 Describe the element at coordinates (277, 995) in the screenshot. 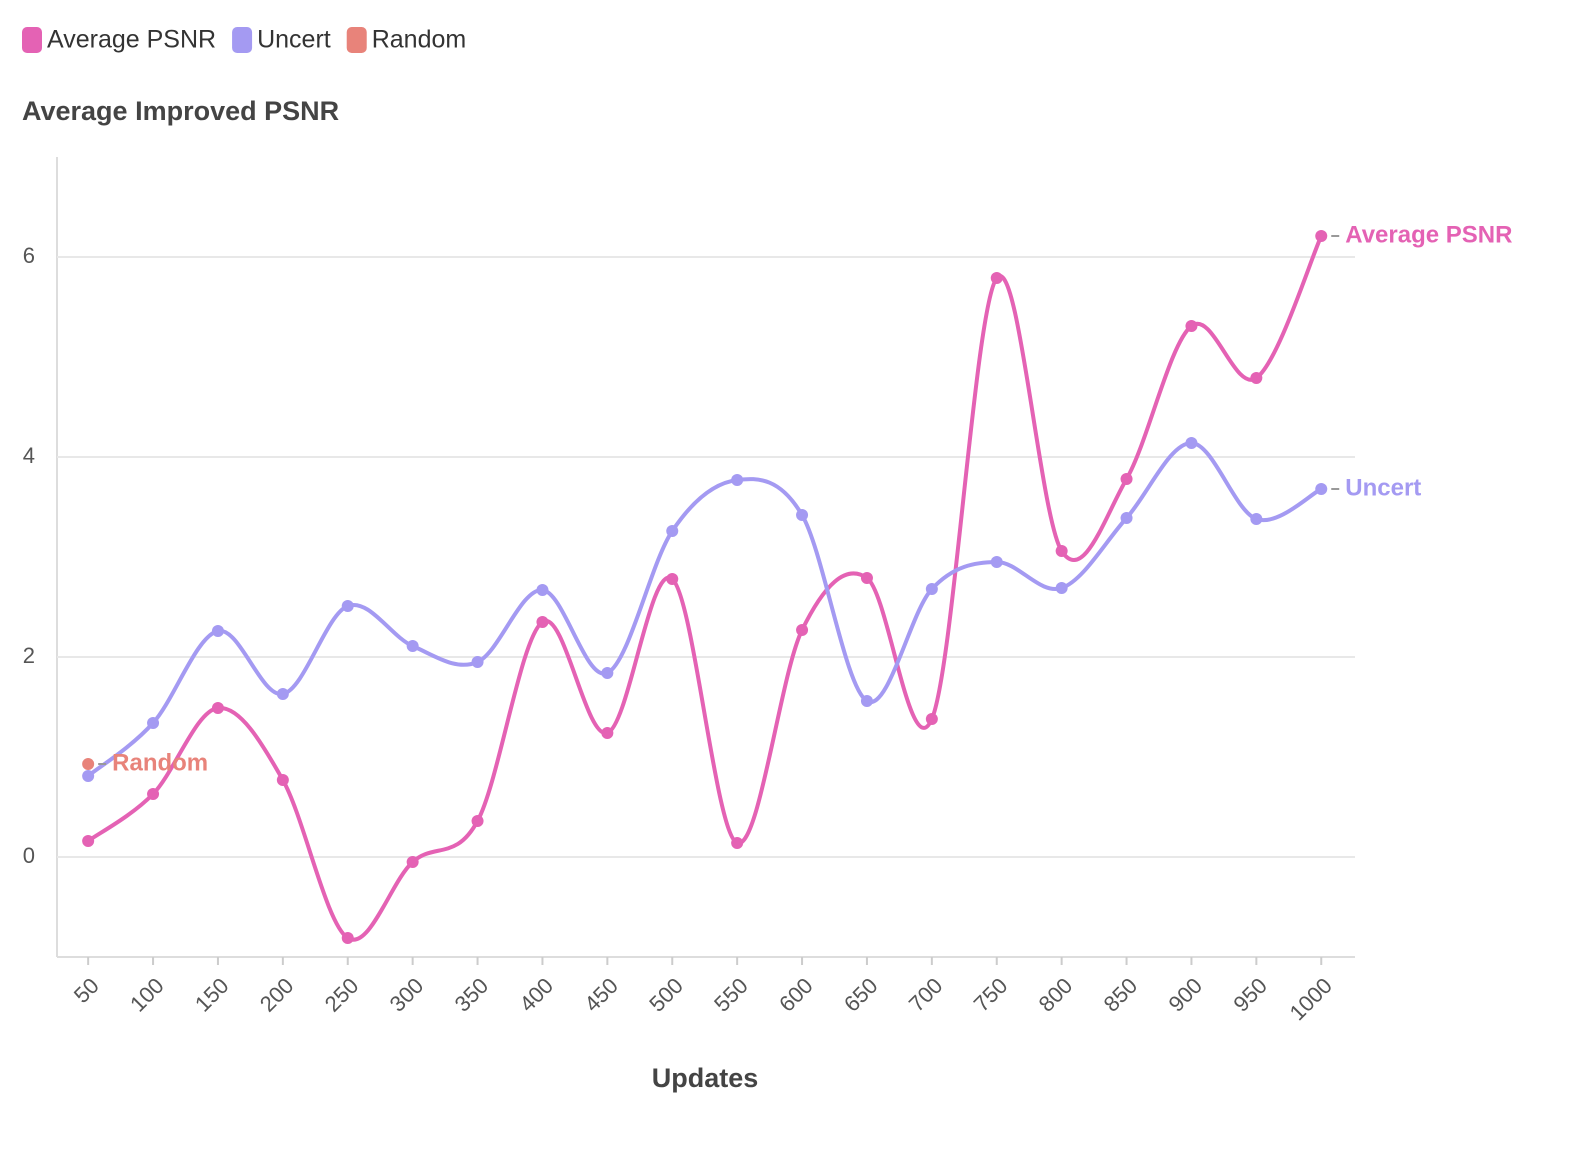

I see `x-tick-label: 200` at that location.